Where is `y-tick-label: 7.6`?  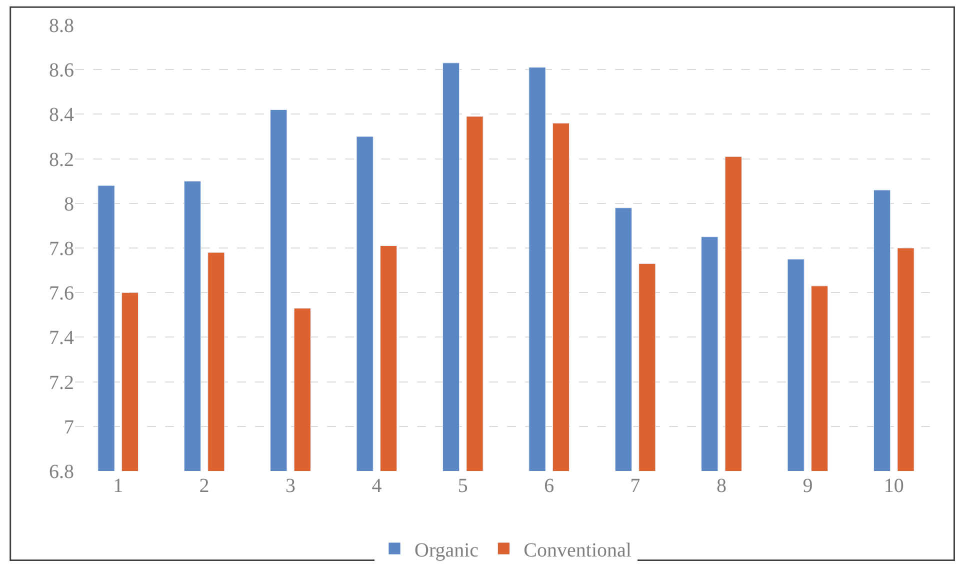
y-tick-label: 7.6 is located at coordinates (61, 293).